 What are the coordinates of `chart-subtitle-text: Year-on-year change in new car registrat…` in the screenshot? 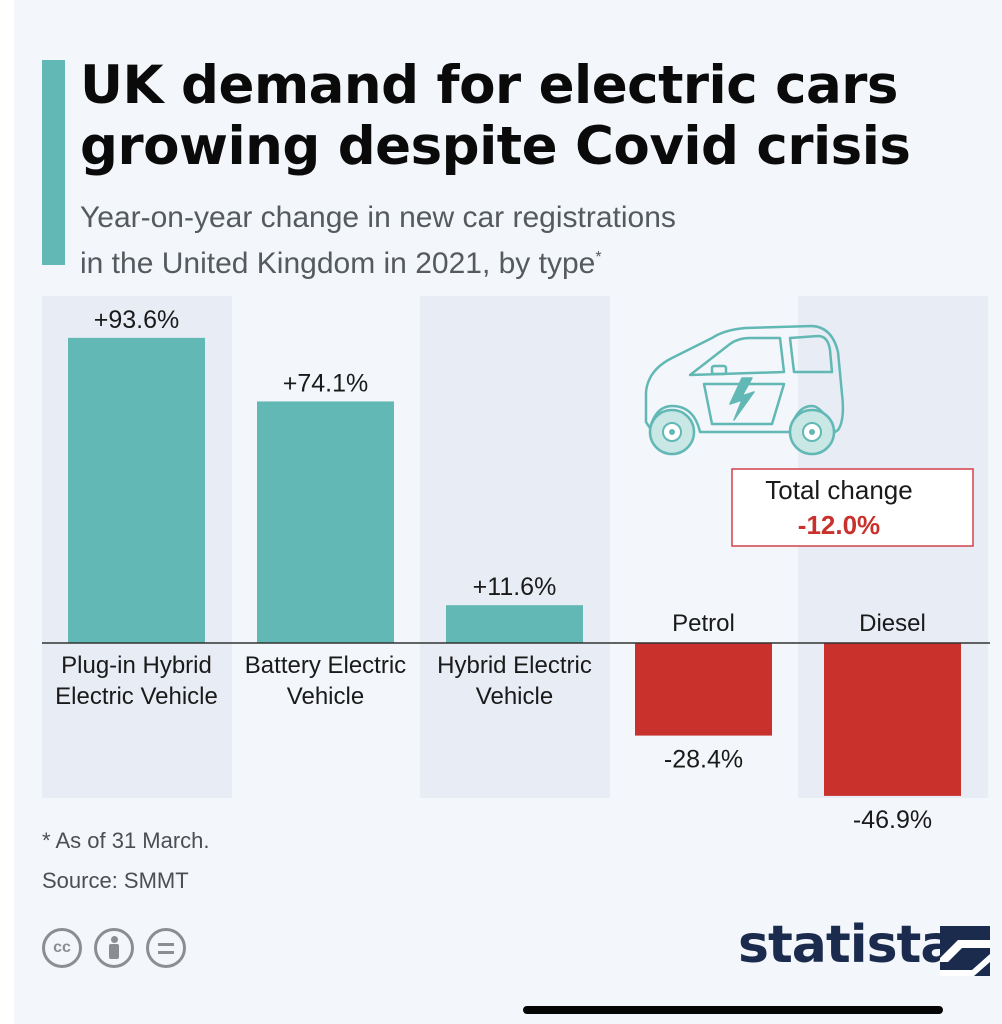 It's located at (378, 240).